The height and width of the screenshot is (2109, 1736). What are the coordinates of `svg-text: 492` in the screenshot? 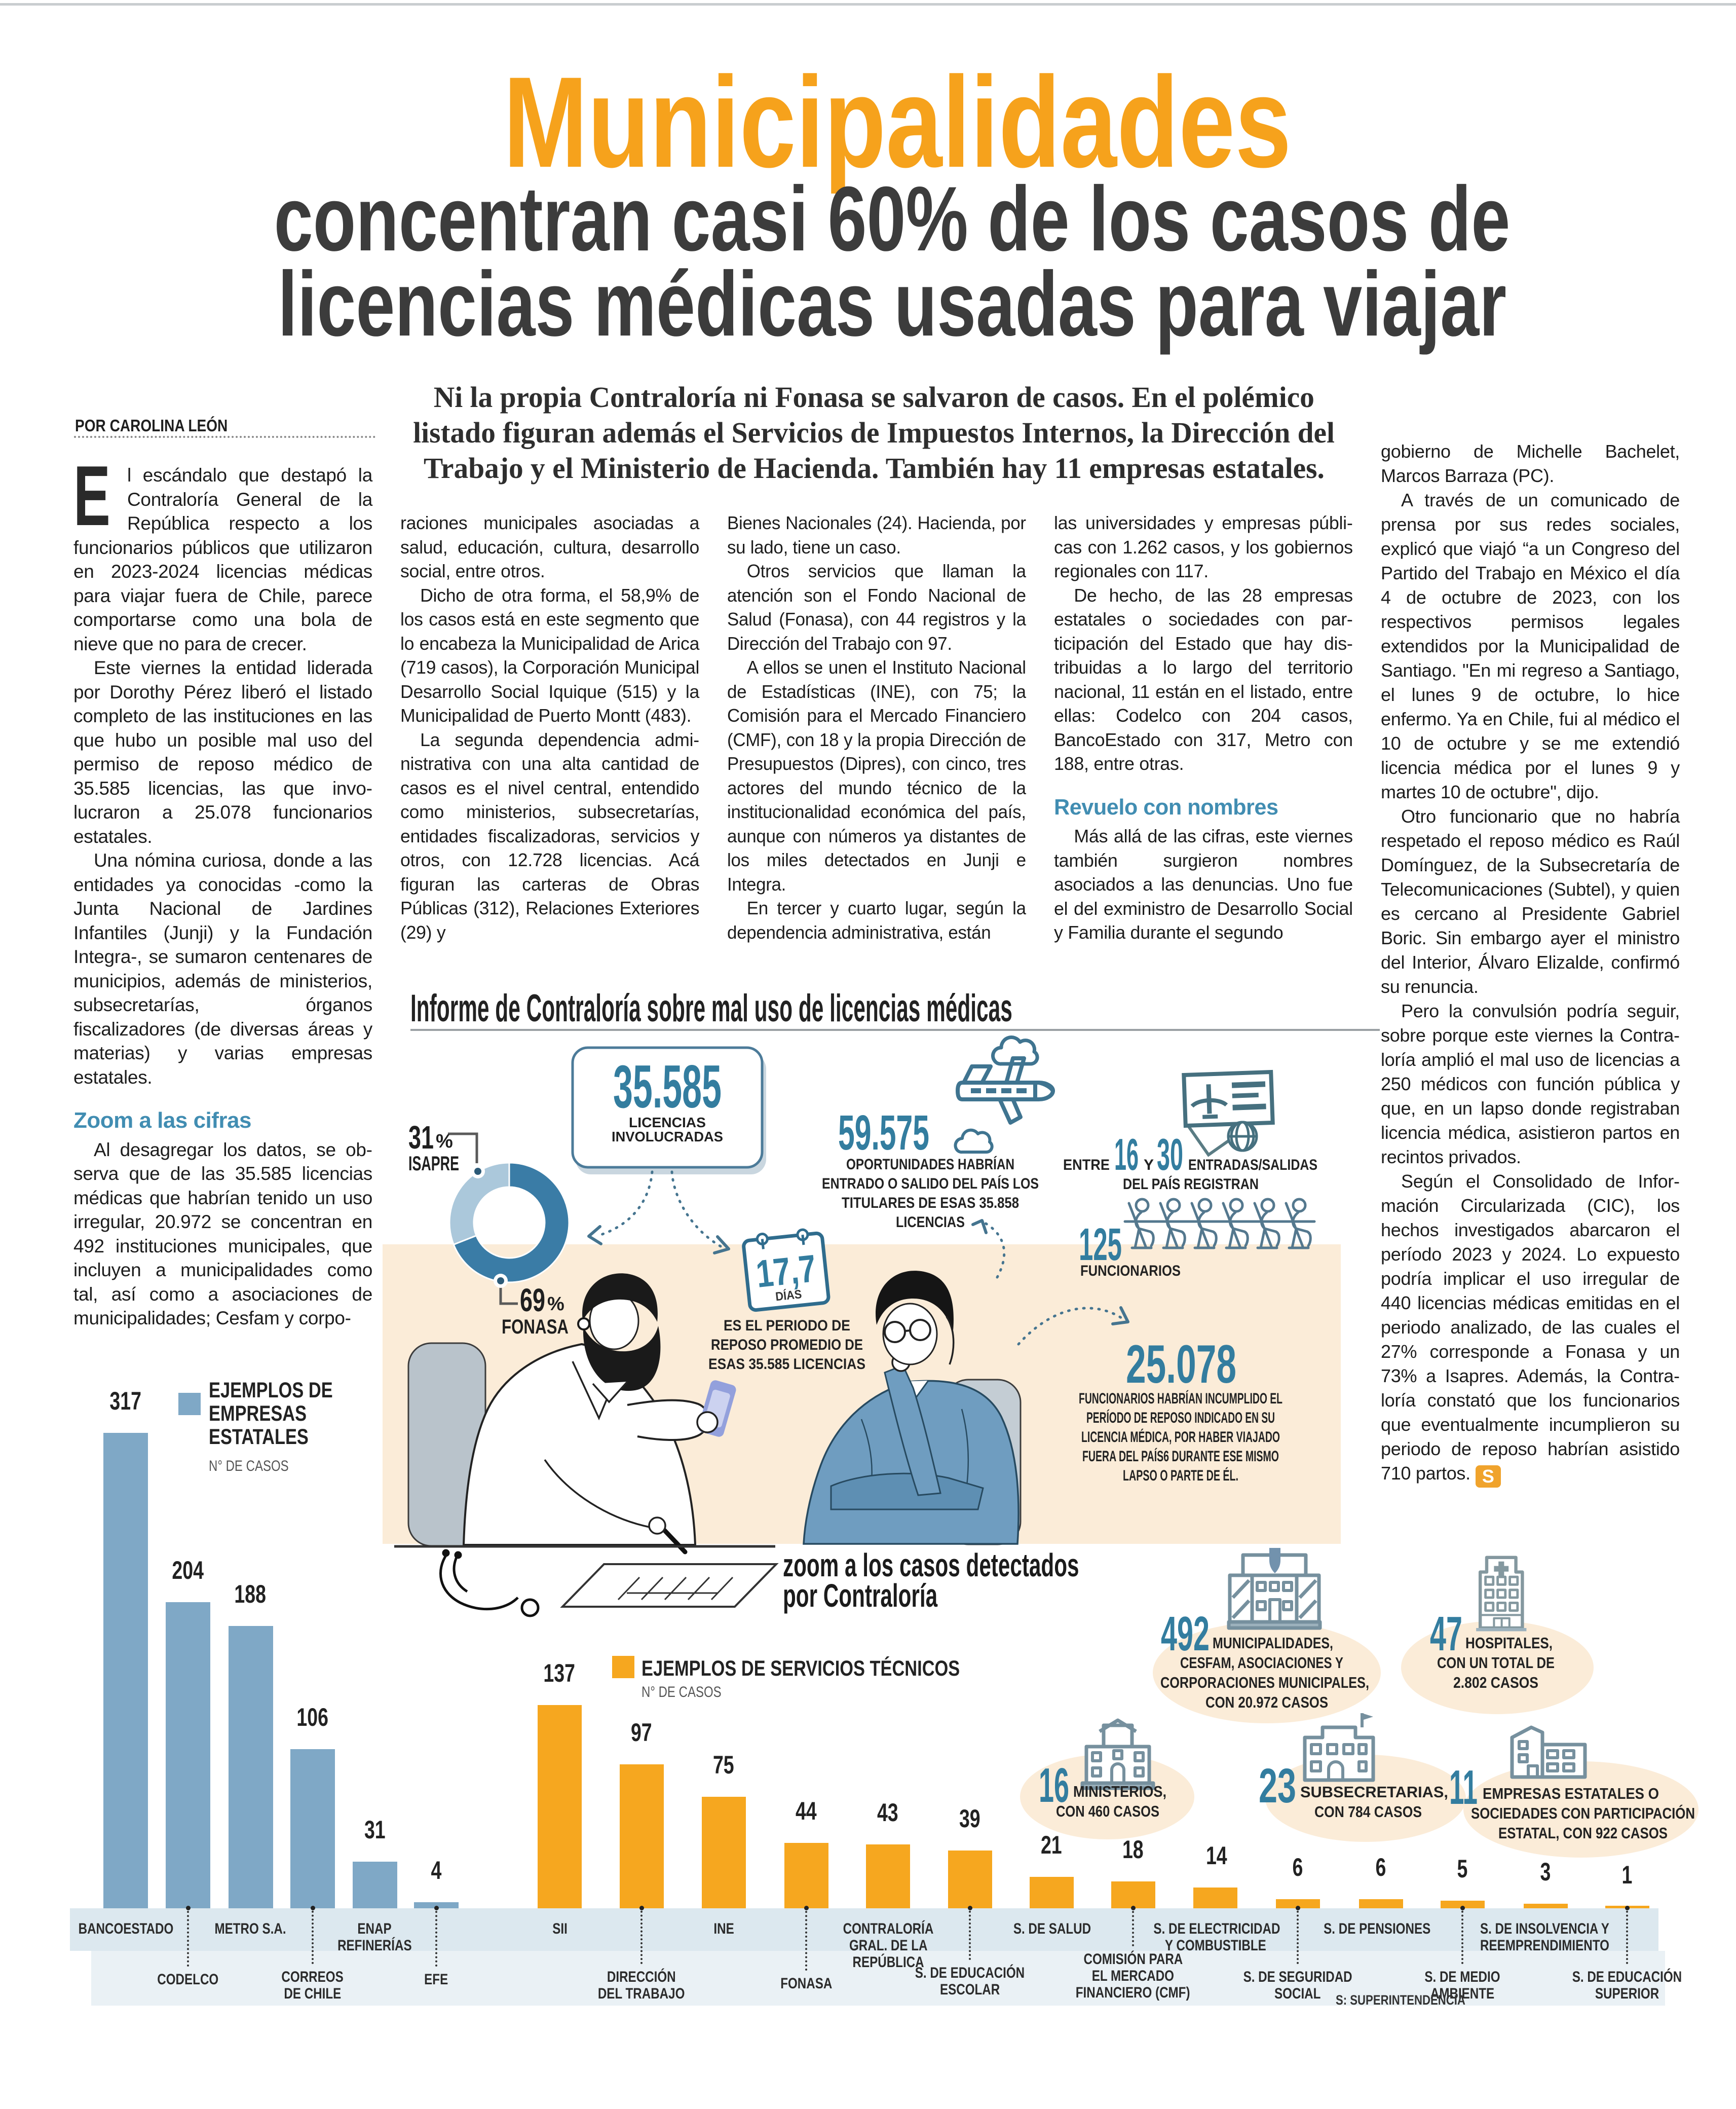 It's located at (1185, 1634).